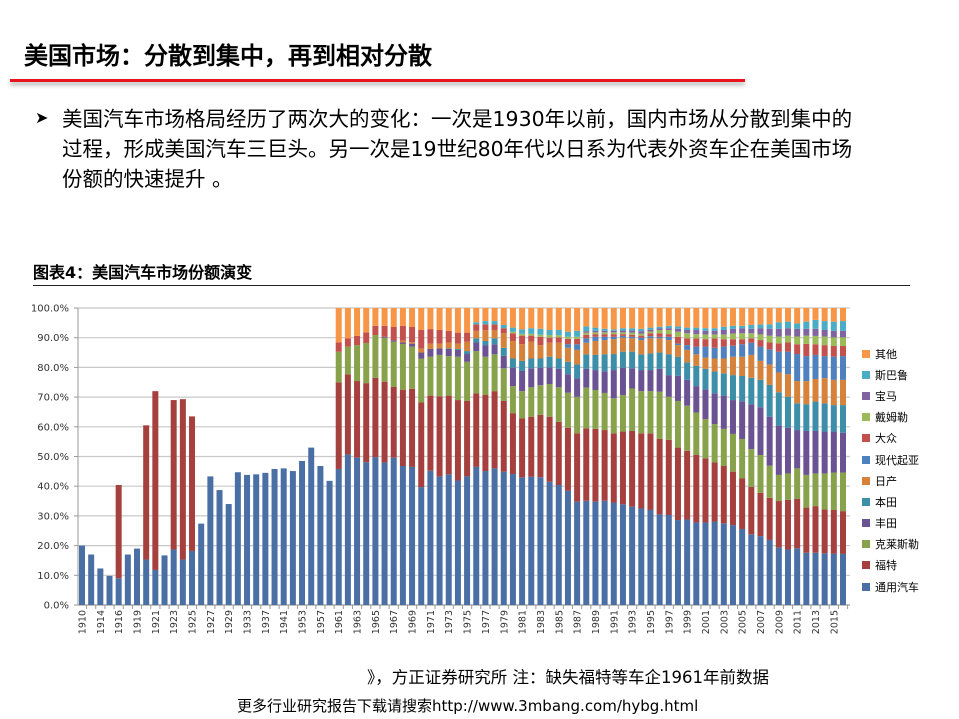 The width and height of the screenshot is (959, 719). Describe the element at coordinates (897, 587) in the screenshot. I see `legend-label: 通用汽车` at that location.